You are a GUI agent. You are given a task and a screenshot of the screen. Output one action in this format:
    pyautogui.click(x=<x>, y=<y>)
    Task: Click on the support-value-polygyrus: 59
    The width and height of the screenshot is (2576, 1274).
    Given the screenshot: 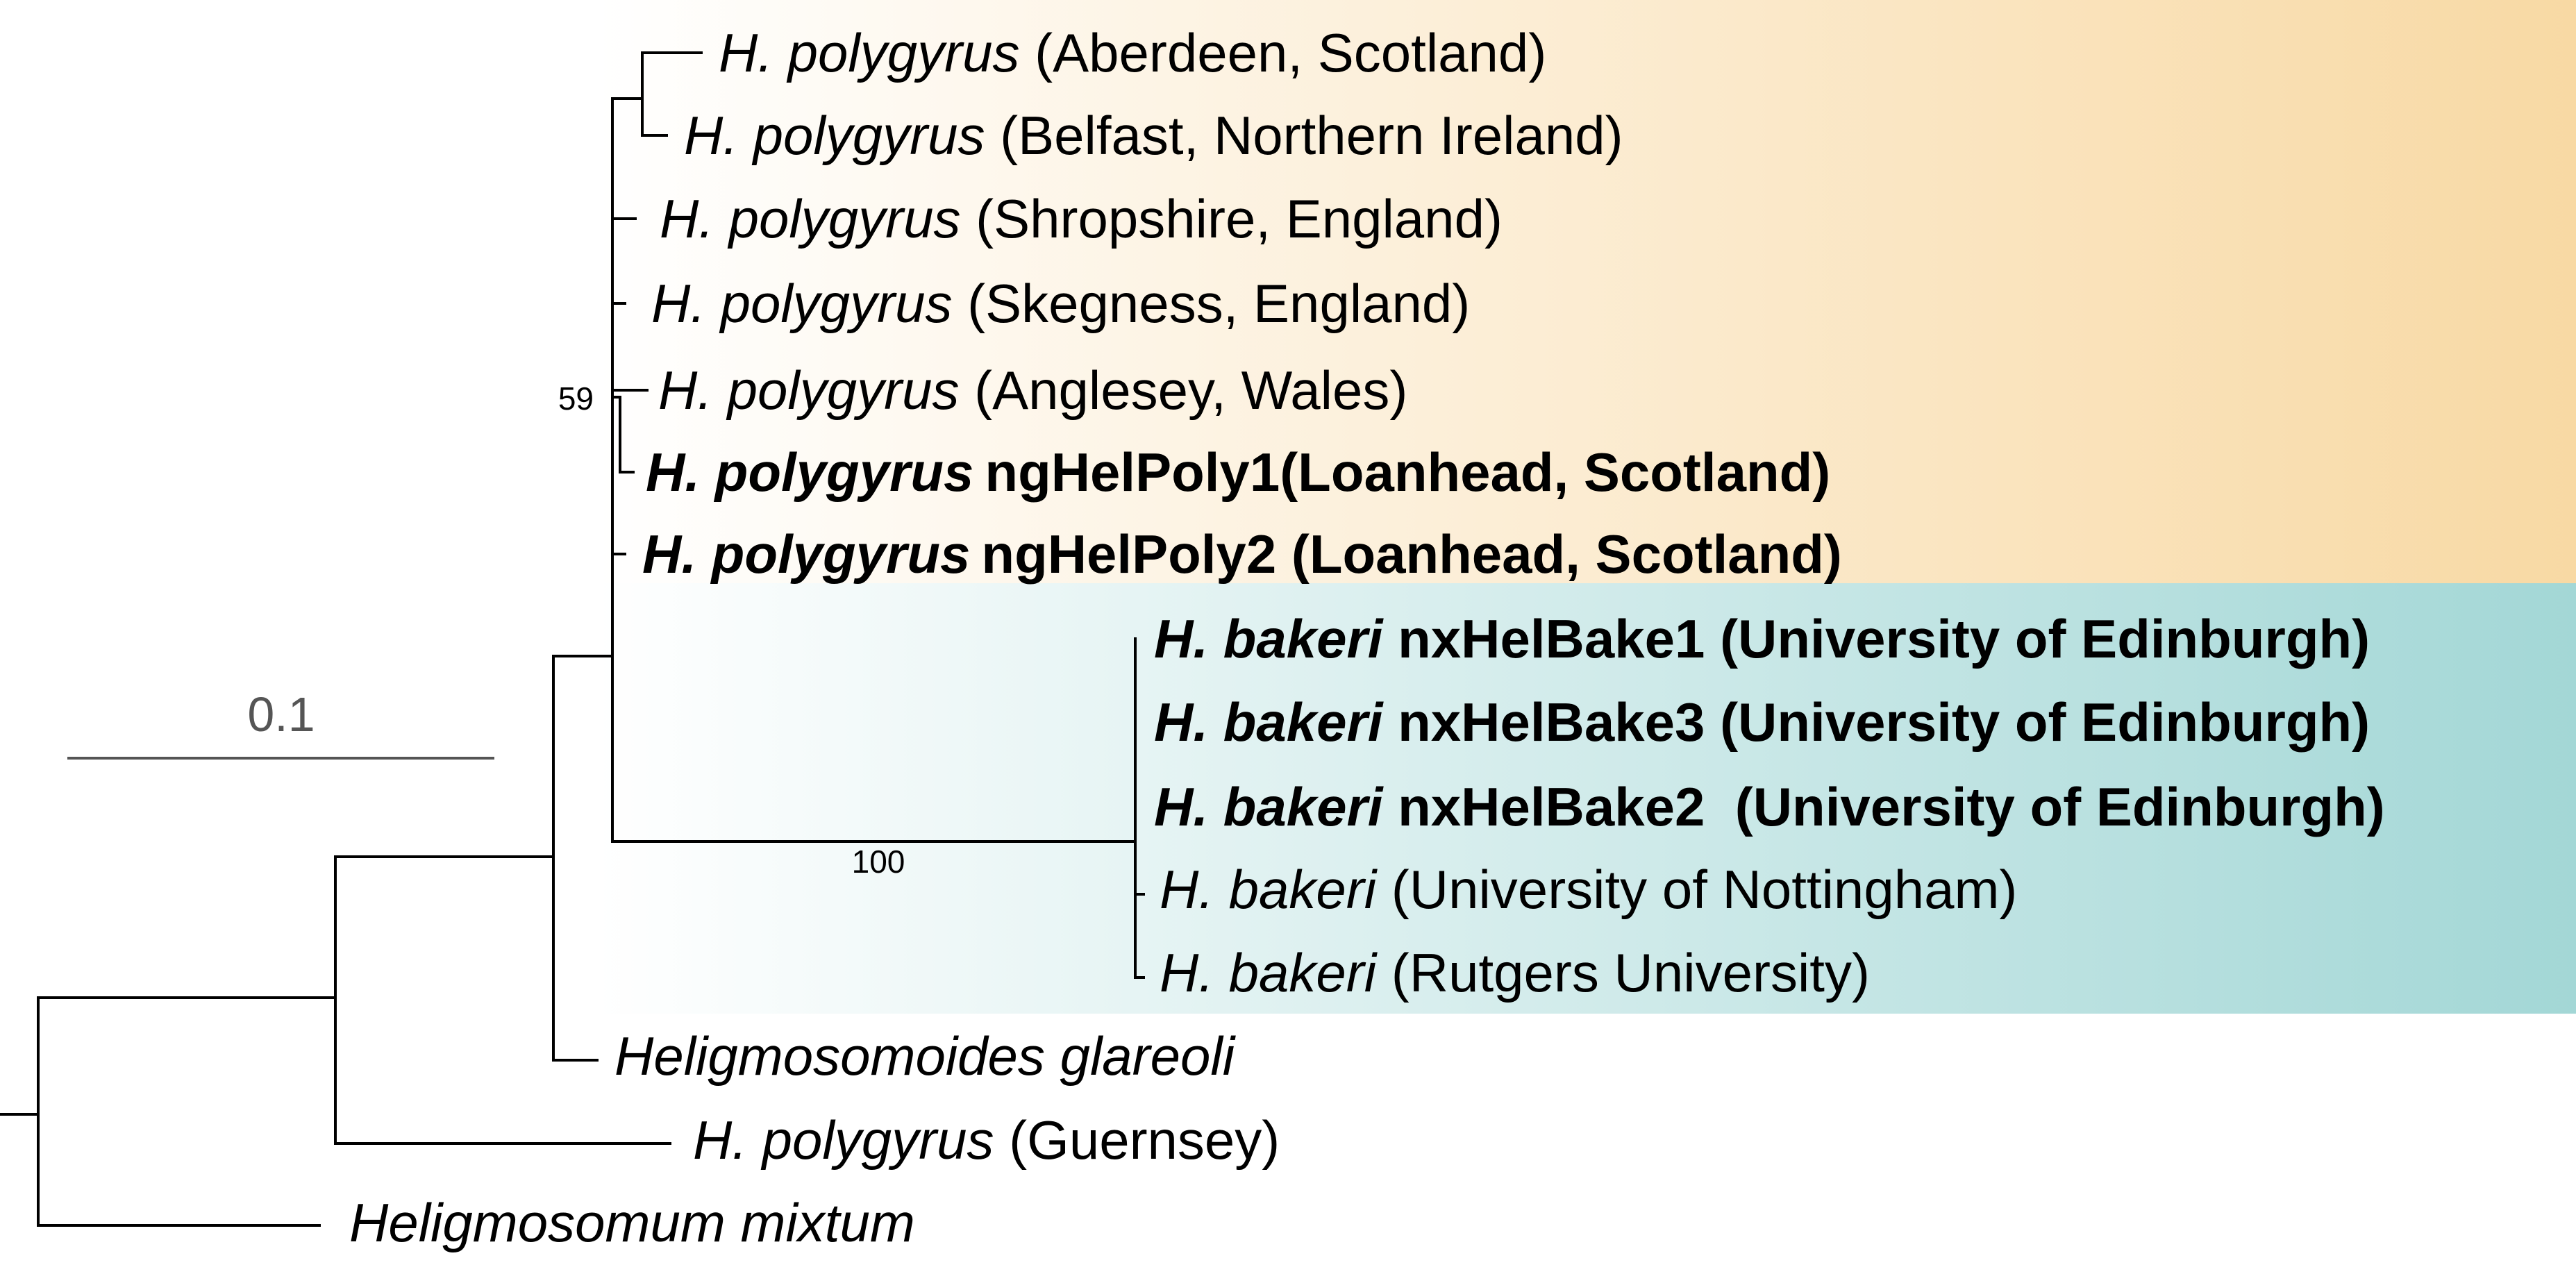 What is the action you would take?
    pyautogui.click(x=576, y=398)
    